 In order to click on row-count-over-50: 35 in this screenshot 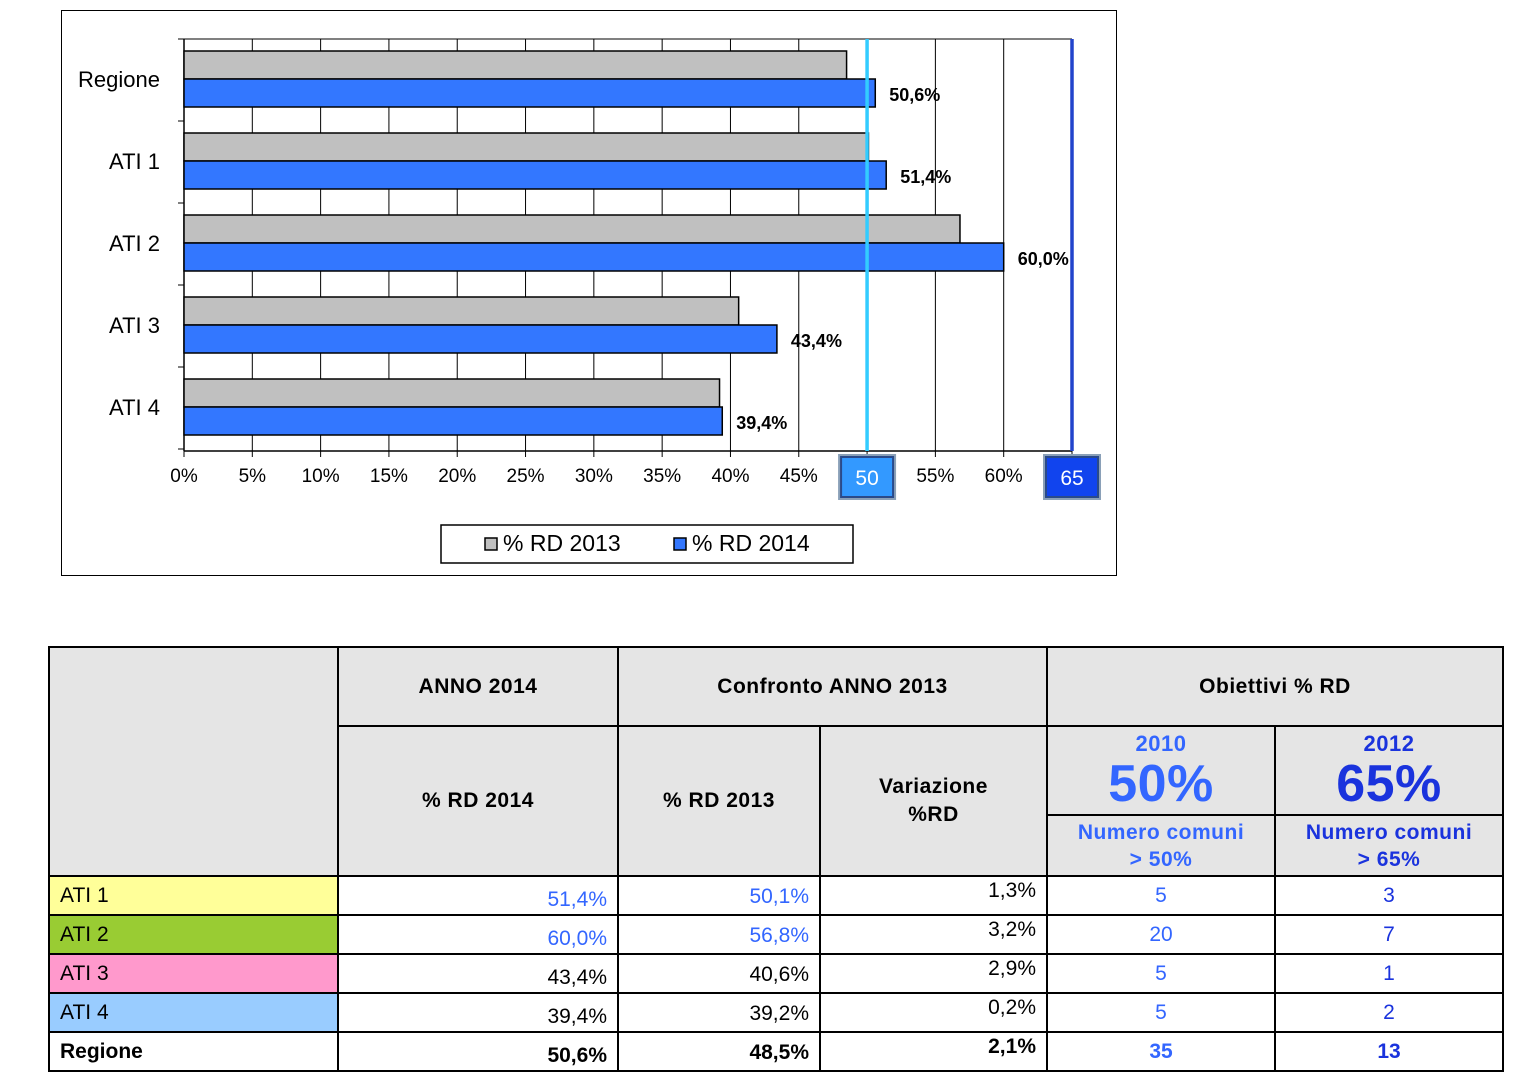, I will do `click(1161, 1051)`.